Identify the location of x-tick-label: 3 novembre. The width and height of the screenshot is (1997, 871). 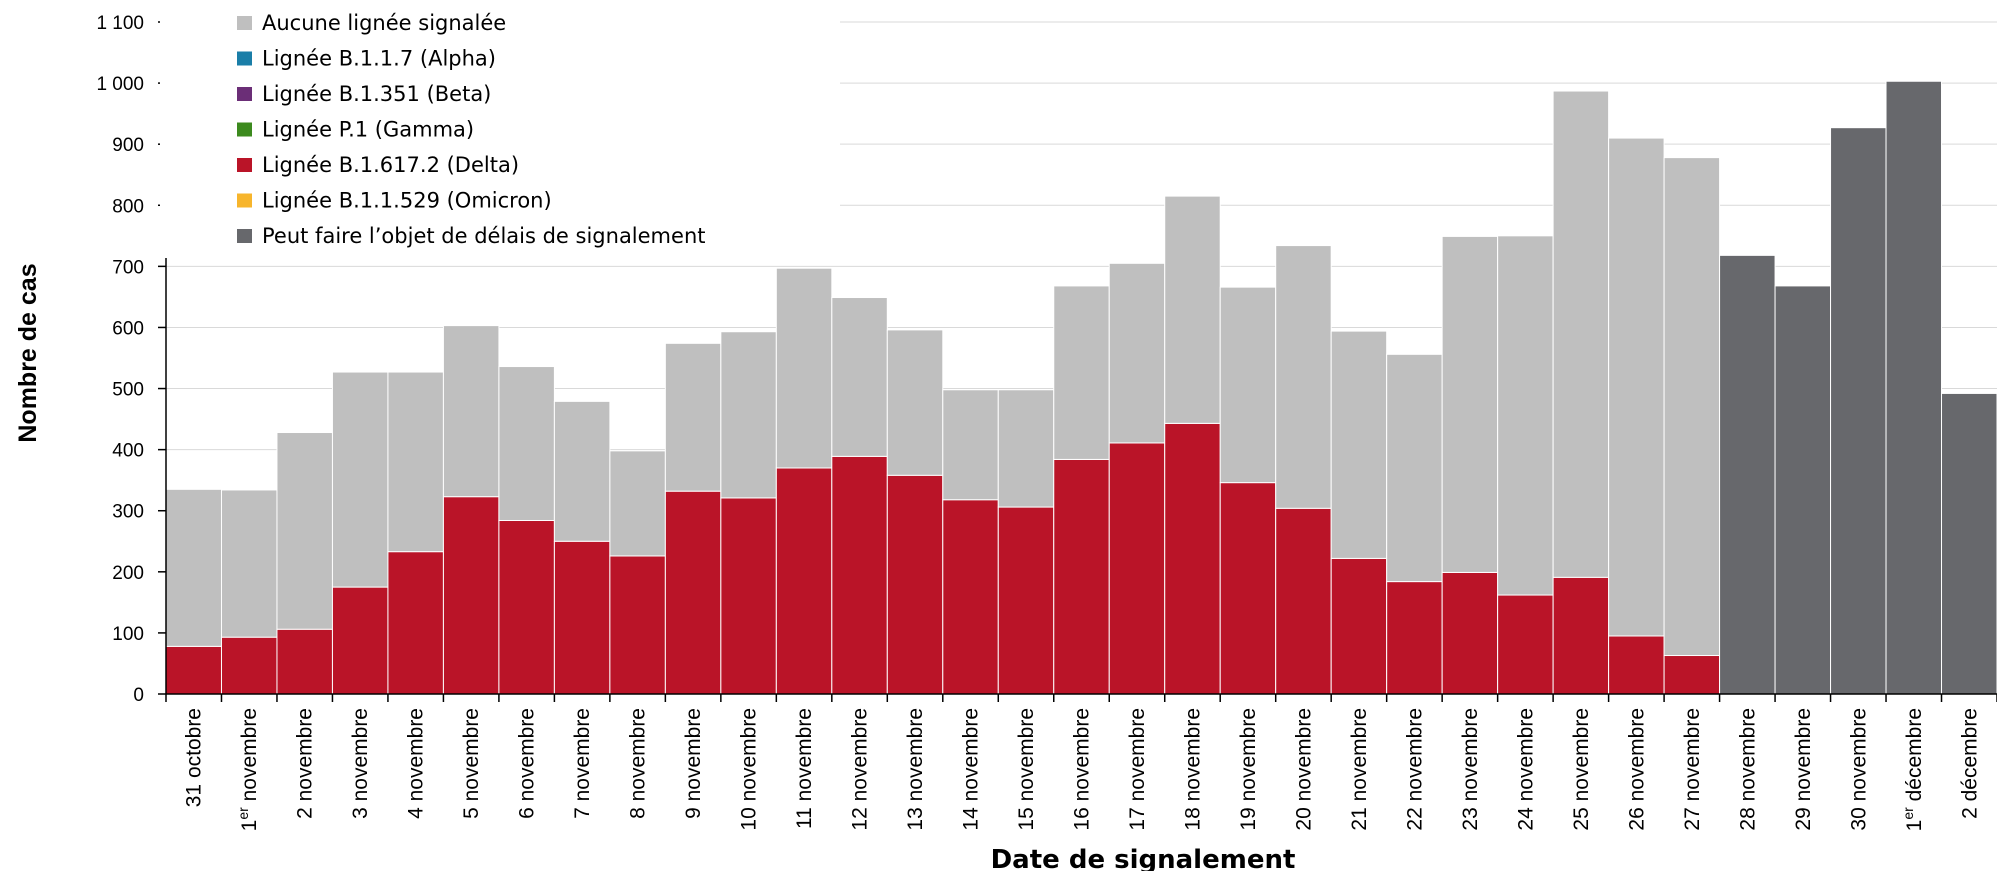
(360, 763).